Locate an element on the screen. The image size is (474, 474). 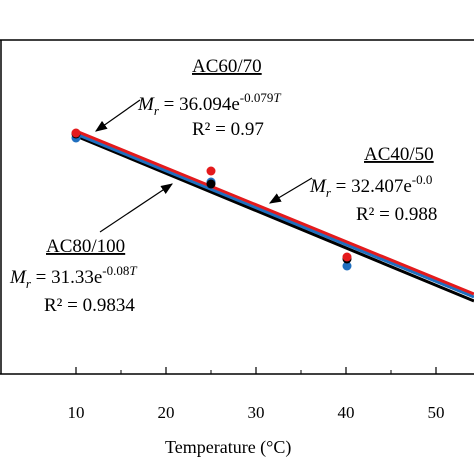
equation-ac4050: Mr = 32.407e-0.0 is located at coordinates (370, 186).